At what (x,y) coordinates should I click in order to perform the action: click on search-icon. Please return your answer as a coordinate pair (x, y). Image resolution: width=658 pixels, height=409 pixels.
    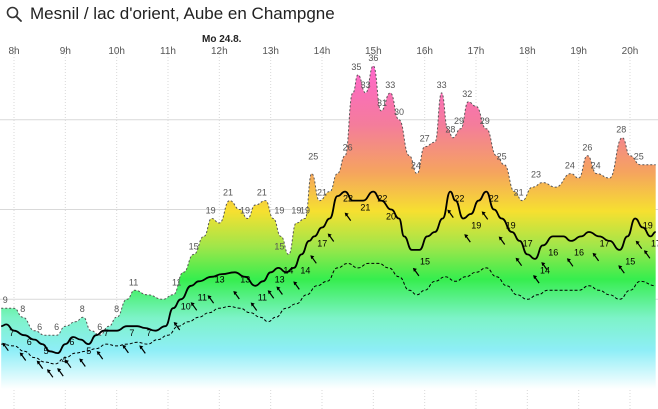
    Looking at the image, I should click on (14, 14).